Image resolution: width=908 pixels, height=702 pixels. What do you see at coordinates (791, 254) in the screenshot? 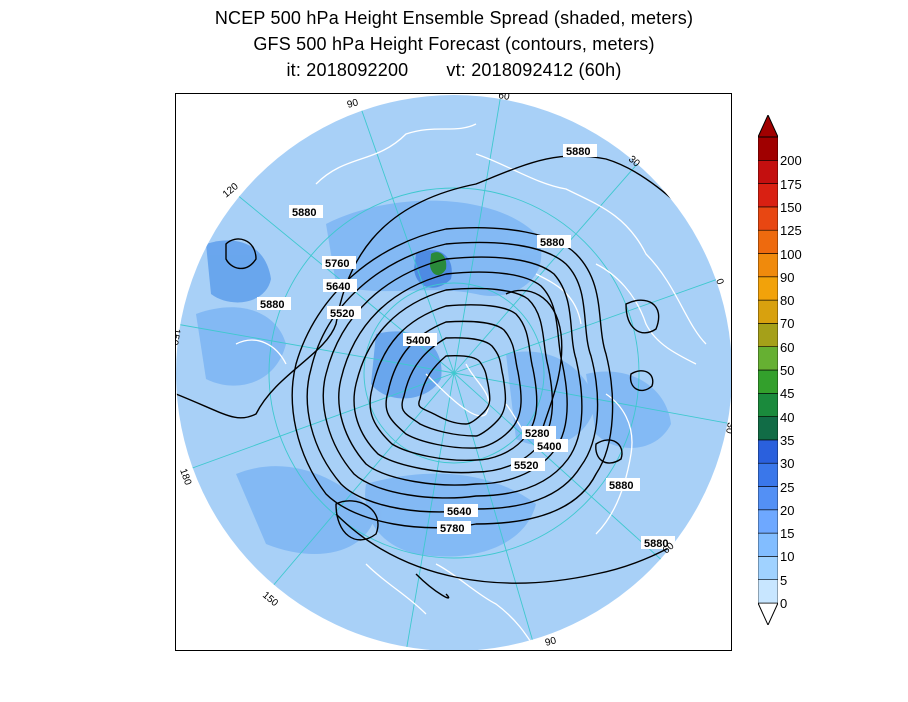
I see `colorbar-label: 100` at bounding box center [791, 254].